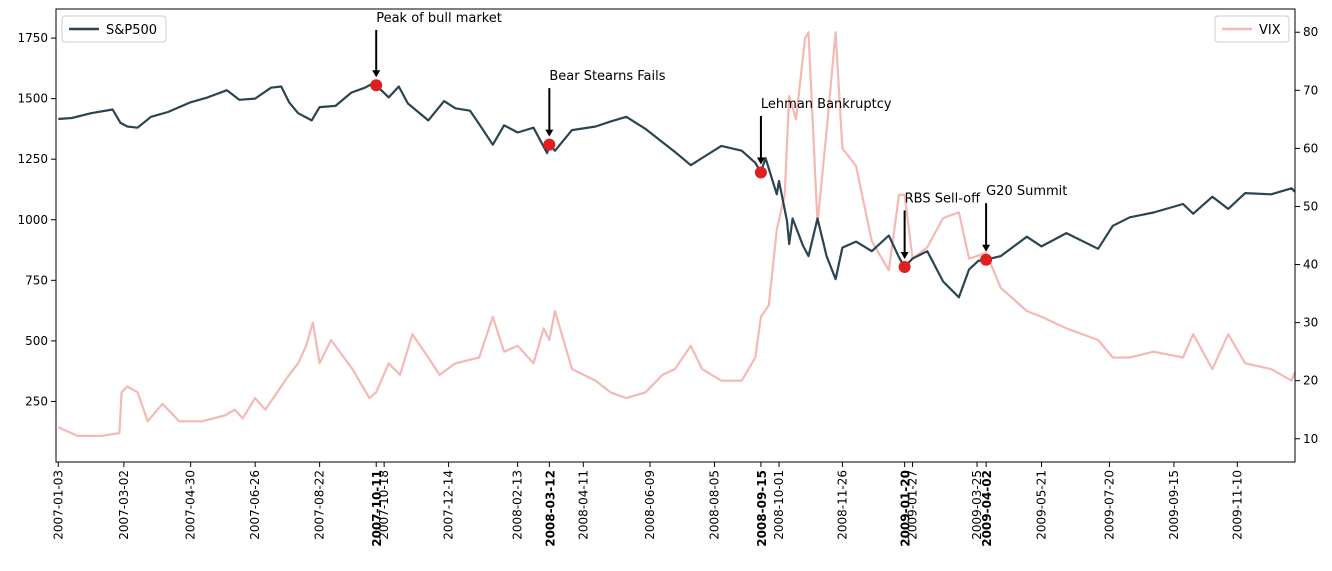  What do you see at coordinates (191, 505) in the screenshot?
I see `x-tick-label: 2007-04-30` at bounding box center [191, 505].